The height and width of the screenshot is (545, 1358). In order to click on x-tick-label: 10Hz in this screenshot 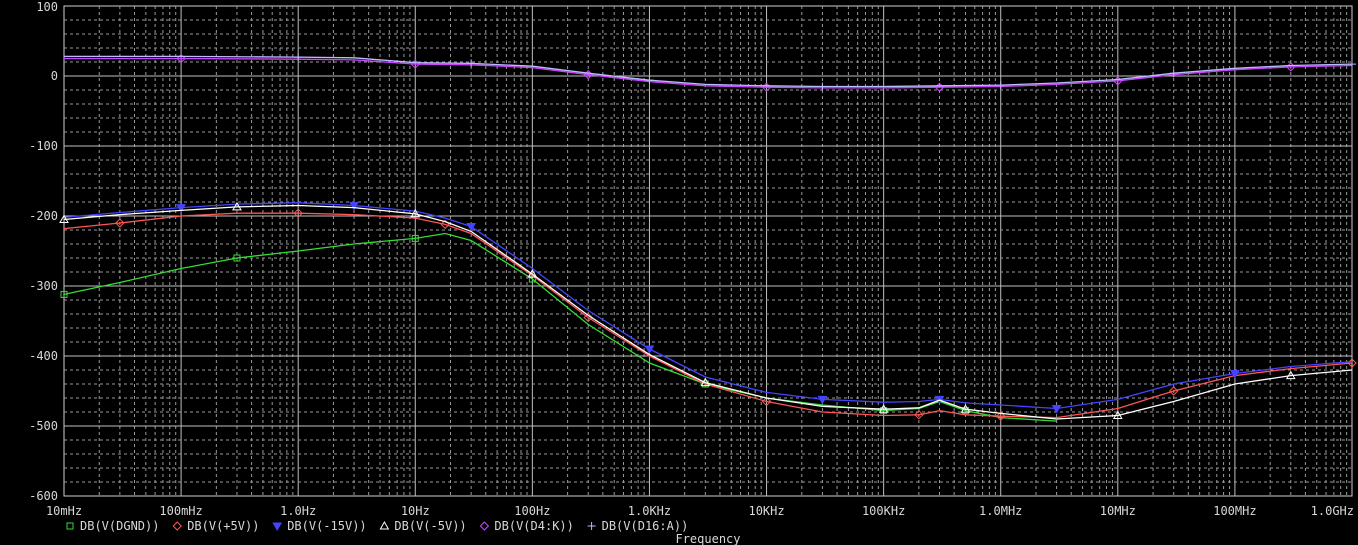, I will do `click(415, 511)`.